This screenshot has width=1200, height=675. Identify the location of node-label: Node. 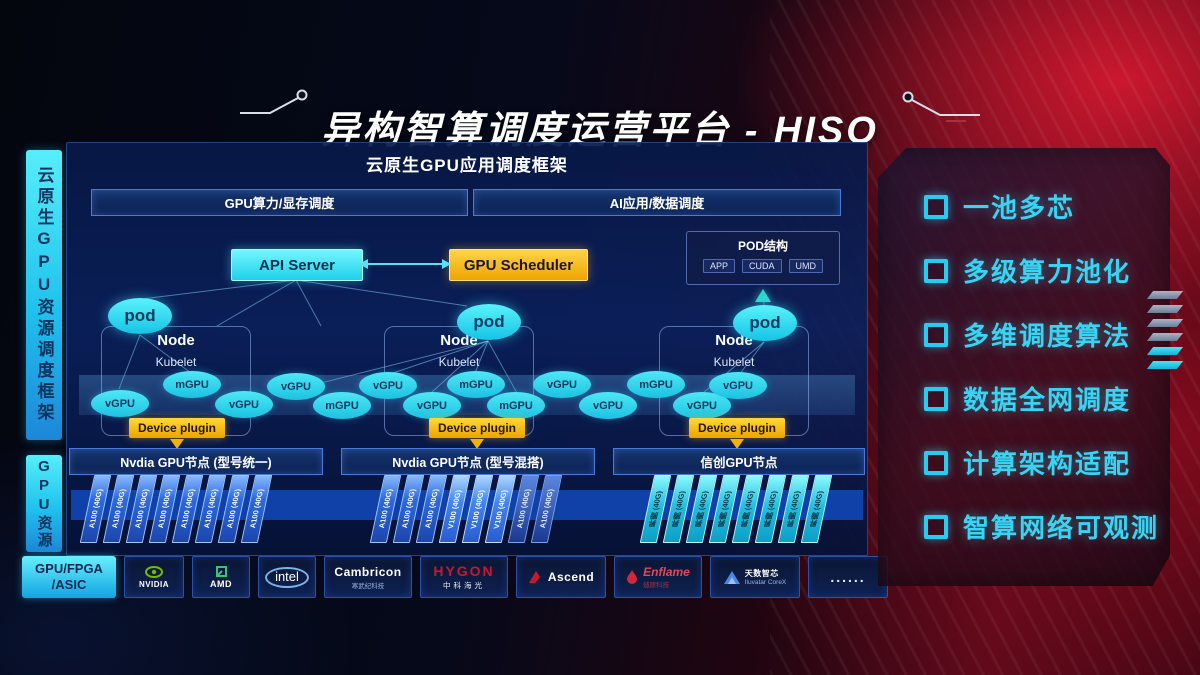
(459, 340).